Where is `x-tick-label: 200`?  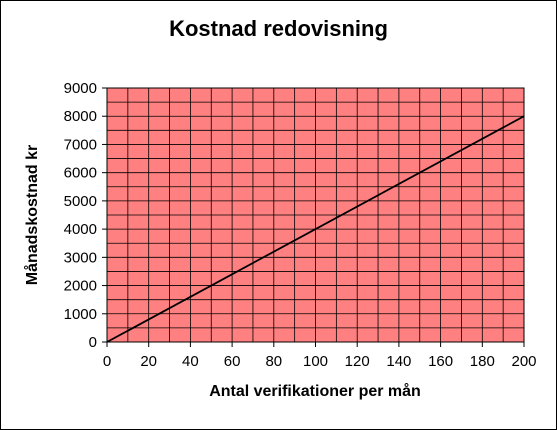
x-tick-label: 200 is located at coordinates (523, 361).